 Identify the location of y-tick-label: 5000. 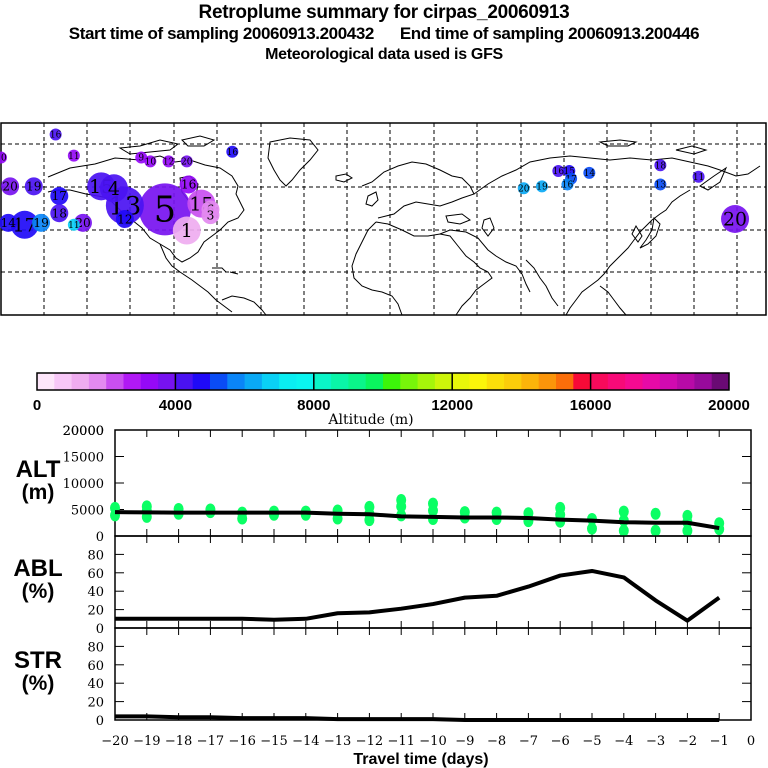
(87, 511).